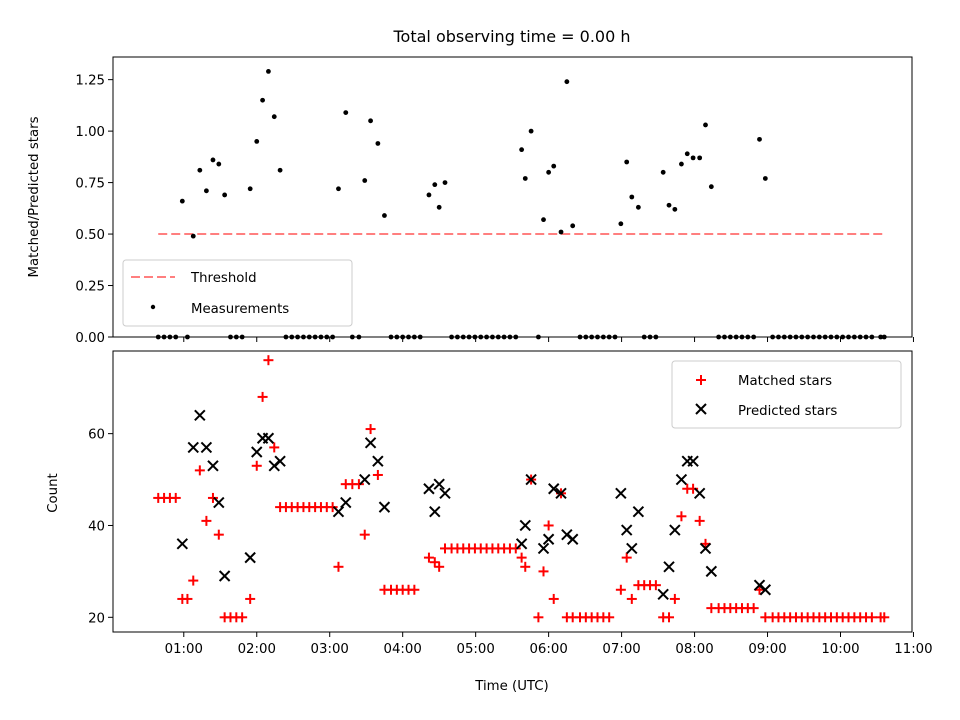 This screenshot has height=720, width=960. Describe the element at coordinates (237, 293) in the screenshot. I see `top-legend-box` at that location.